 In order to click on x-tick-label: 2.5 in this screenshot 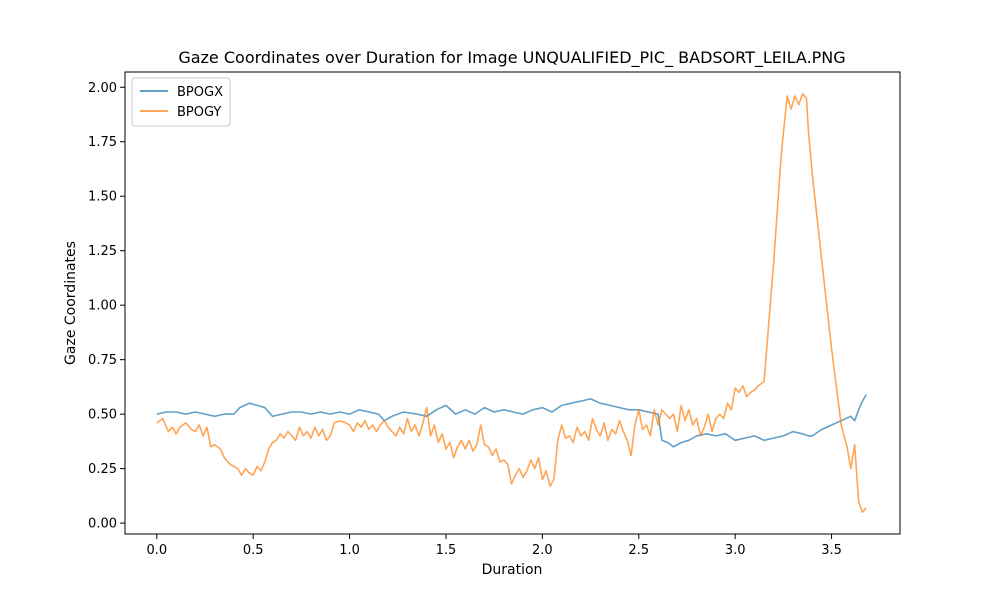, I will do `click(638, 550)`.